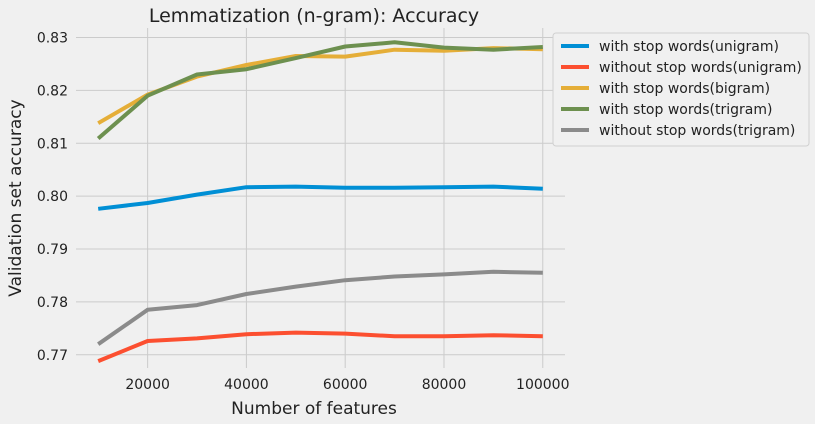  Describe the element at coordinates (700, 68) in the screenshot. I see `legend-label: without stop words(unigram)` at that location.